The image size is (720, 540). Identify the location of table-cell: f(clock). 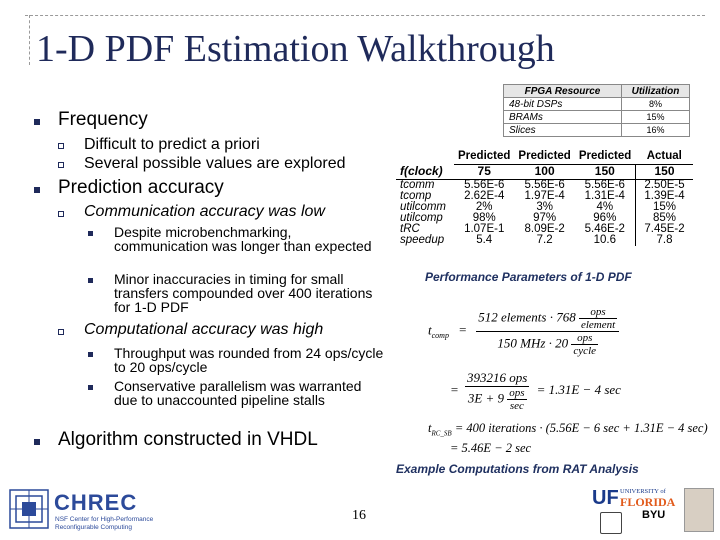
(425, 172).